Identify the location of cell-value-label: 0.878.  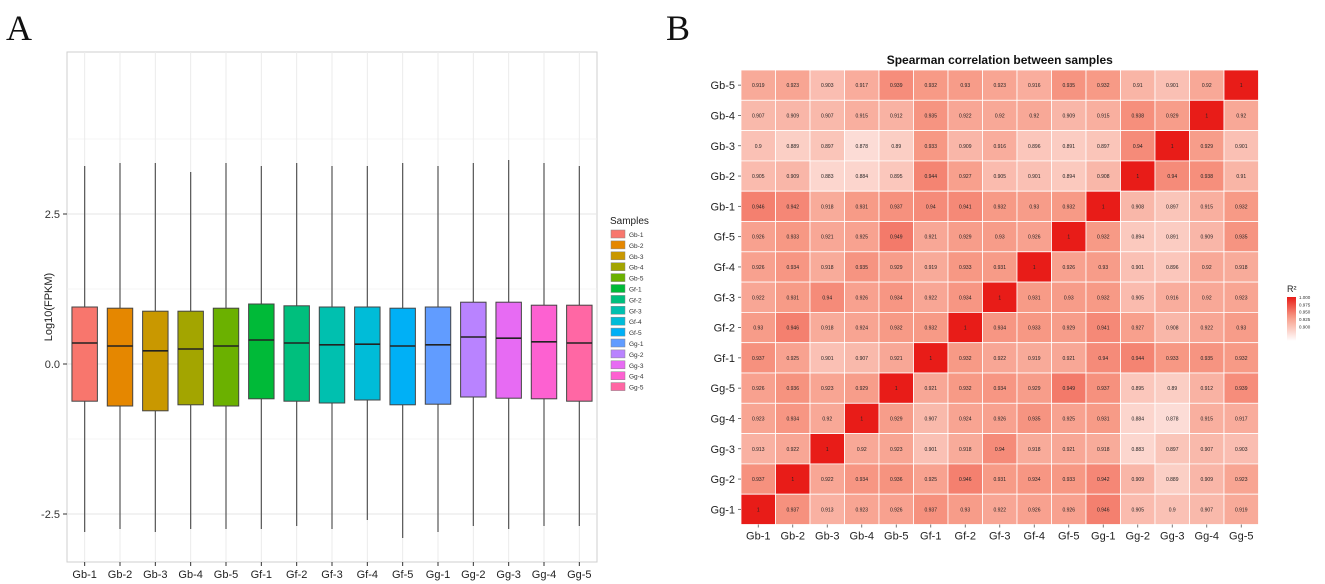
(861, 147).